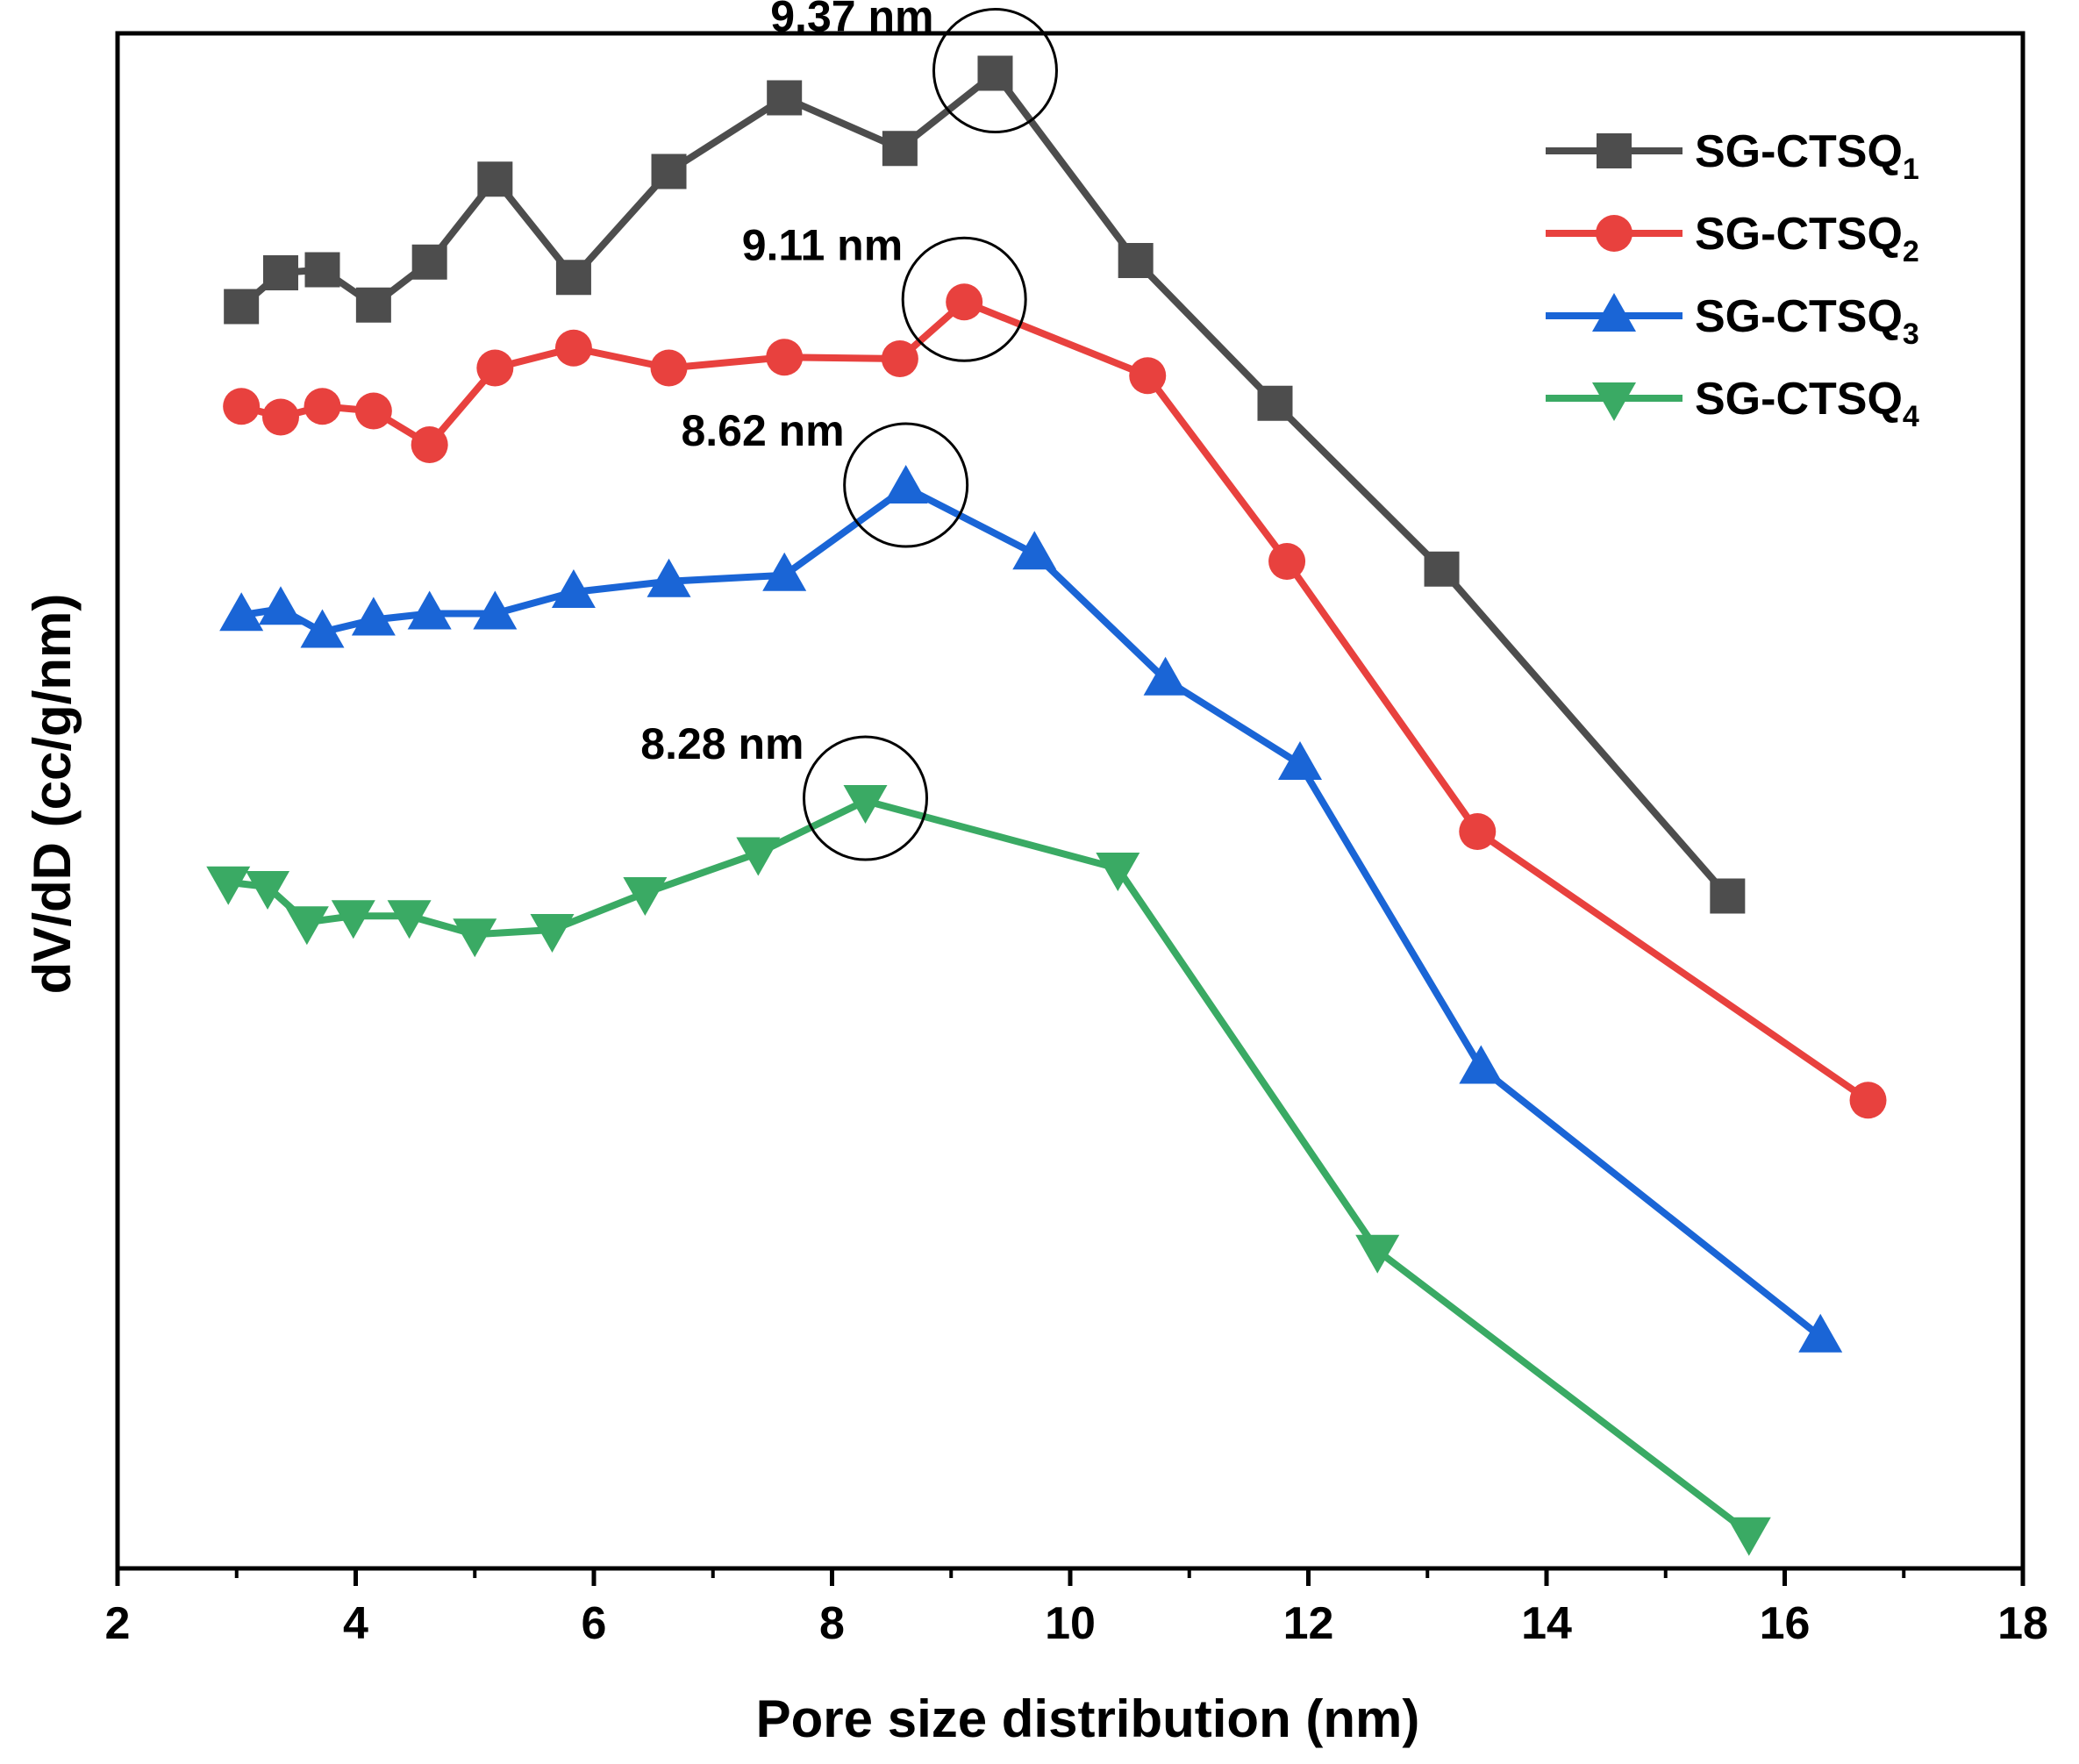 Image resolution: width=2079 pixels, height=1764 pixels. Describe the element at coordinates (2023, 1623) in the screenshot. I see `x-tick-label: 18` at that location.